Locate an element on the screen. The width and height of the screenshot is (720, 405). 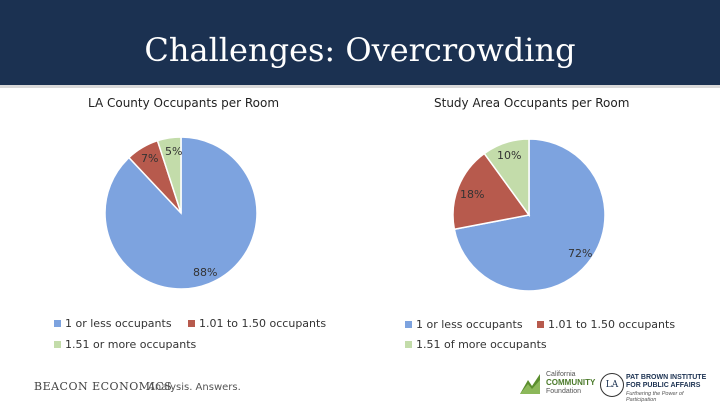
chart2-legend-item-1: 1 or less occupants is located at coordinates (464, 324).